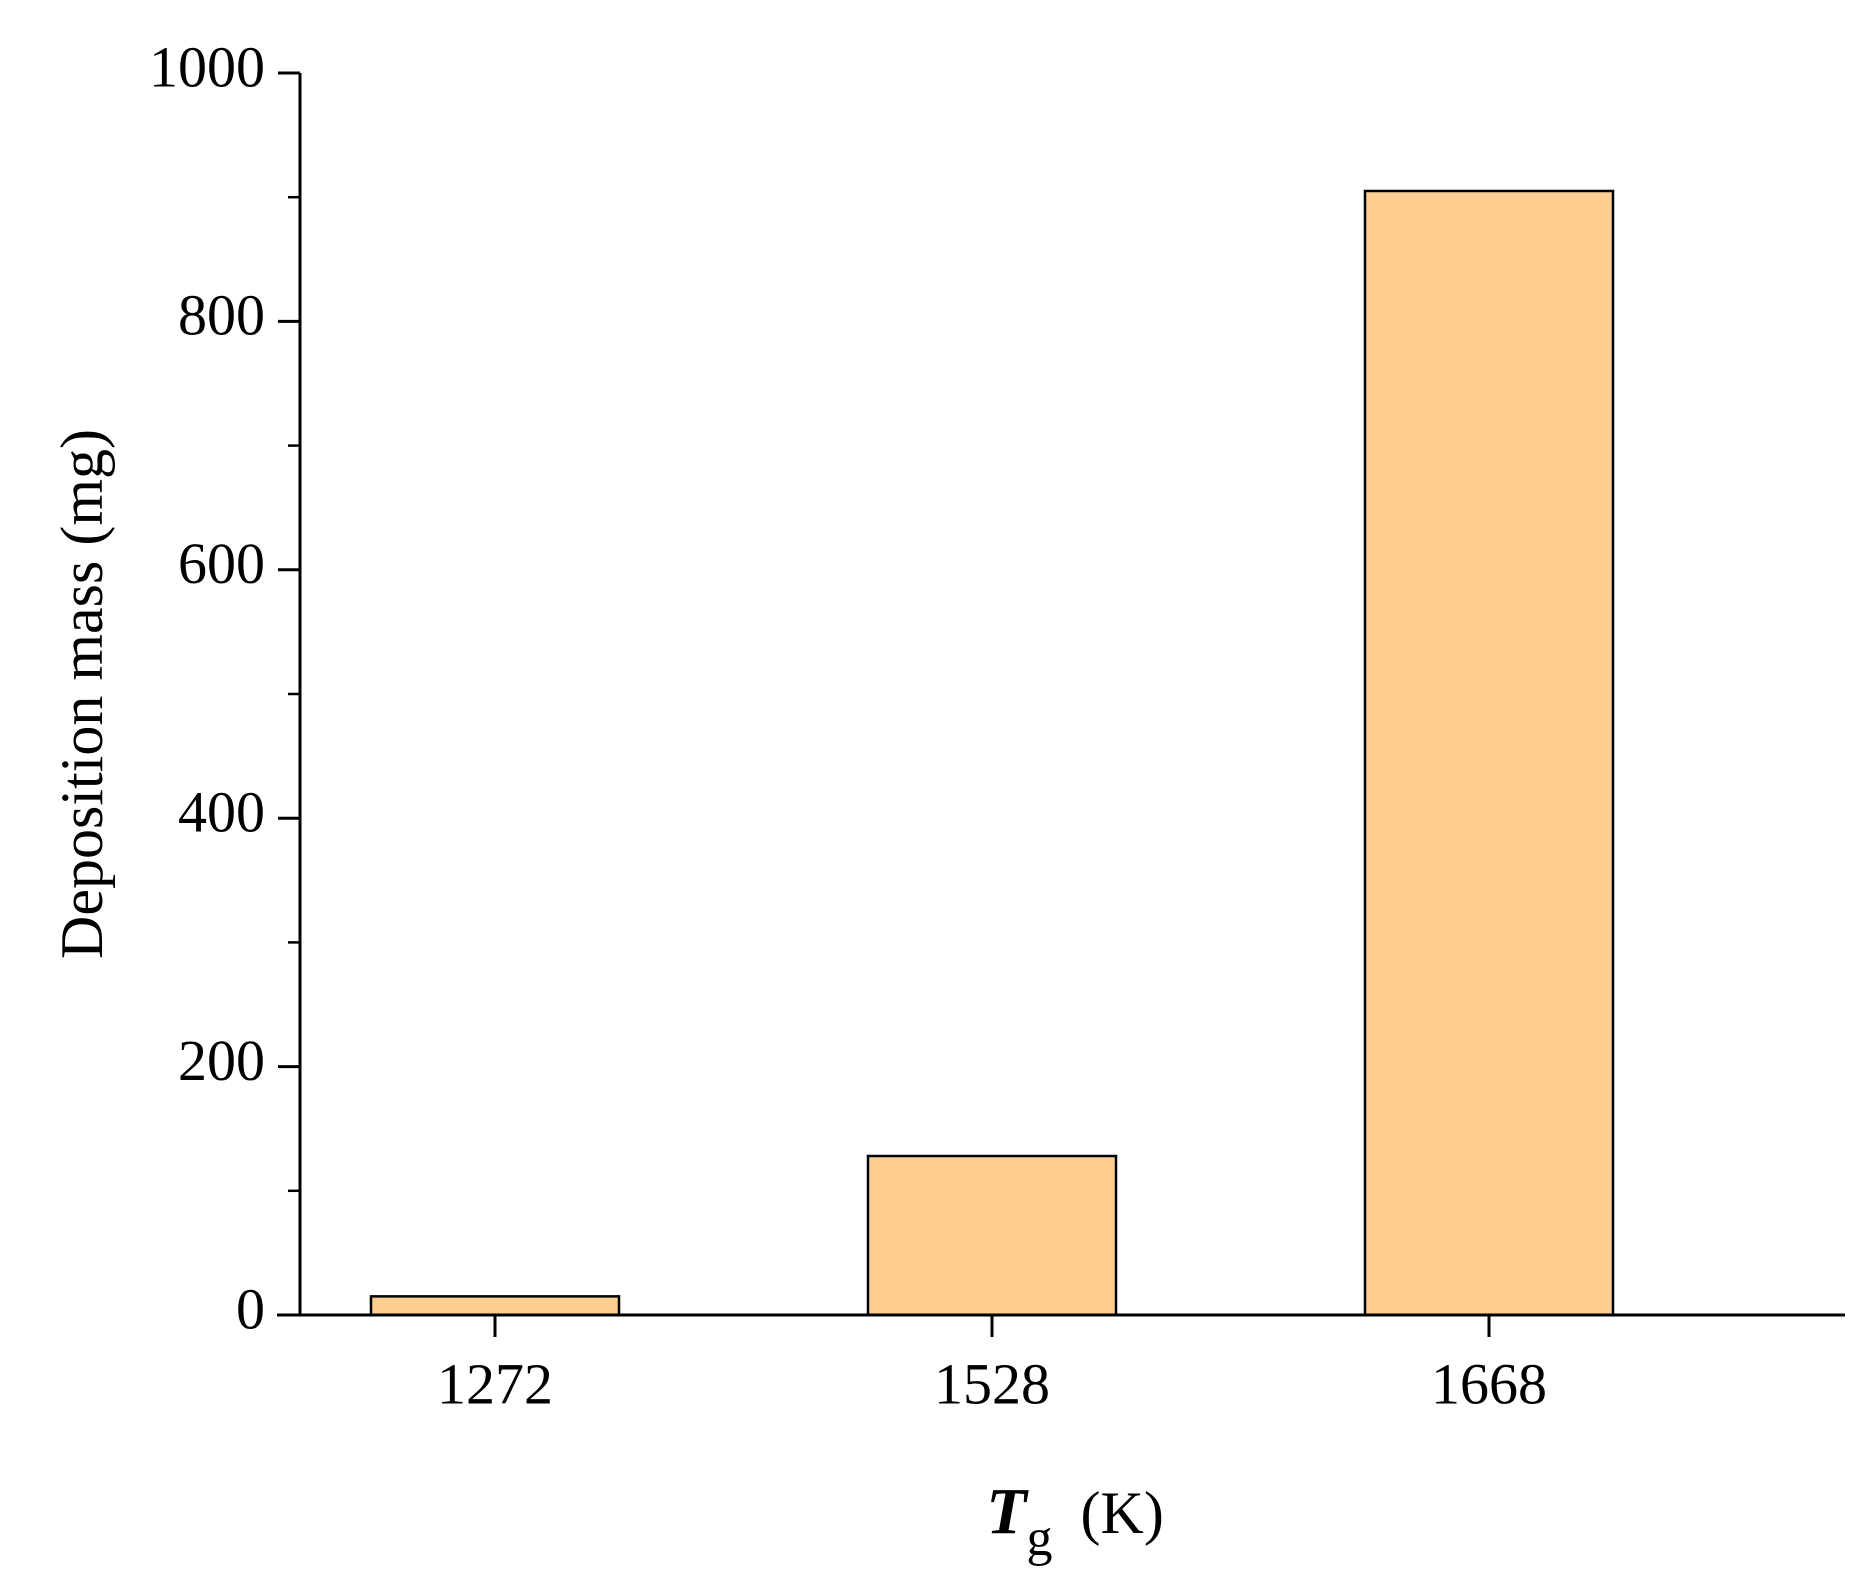 This screenshot has width=1875, height=1579. Describe the element at coordinates (1122, 1513) in the screenshot. I see `x-axis-unit: (K)` at that location.